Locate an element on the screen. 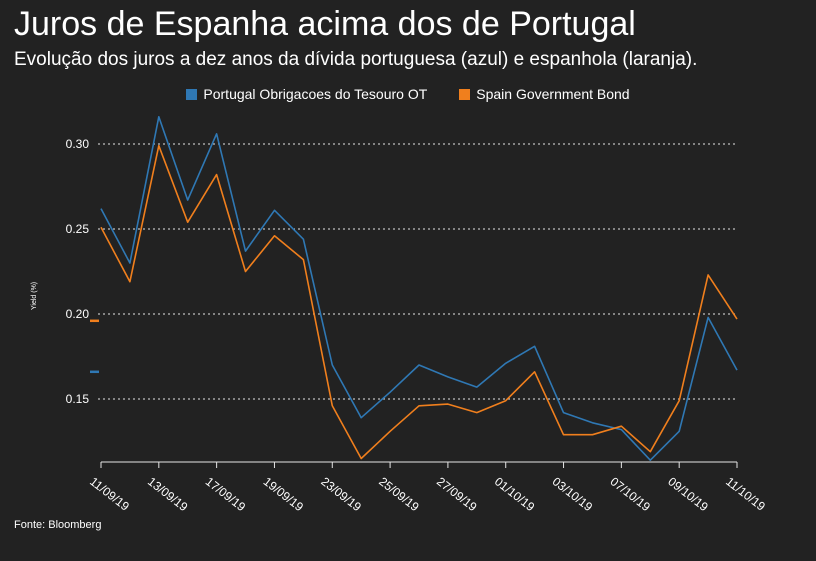 The width and height of the screenshot is (816, 561). x-tick-label: 09/10/19 is located at coordinates (688, 494).